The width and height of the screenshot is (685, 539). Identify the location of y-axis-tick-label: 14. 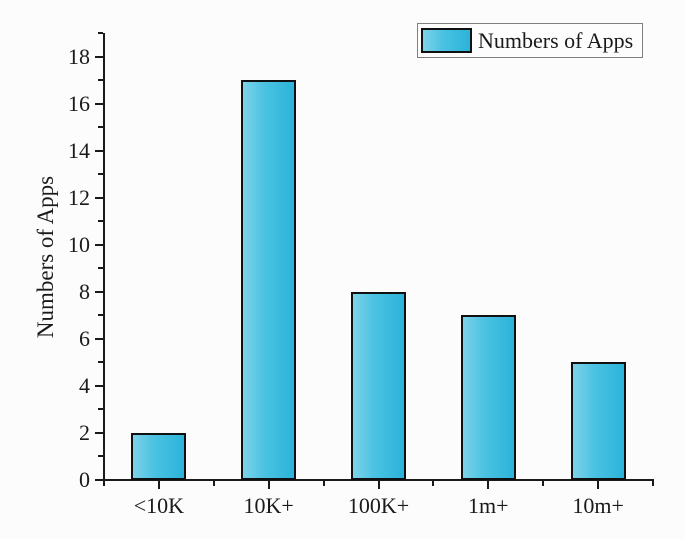
(79, 150).